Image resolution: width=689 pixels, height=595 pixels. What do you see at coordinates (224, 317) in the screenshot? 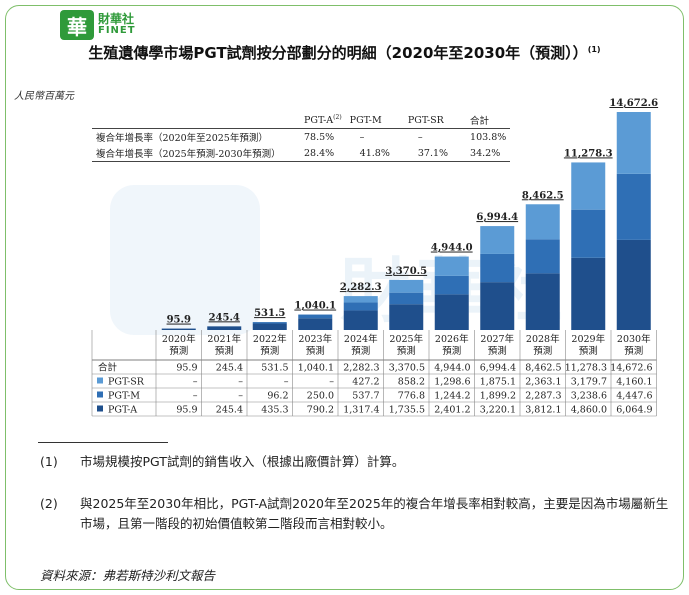
I see `bar-total-label: 245.4` at bounding box center [224, 317].